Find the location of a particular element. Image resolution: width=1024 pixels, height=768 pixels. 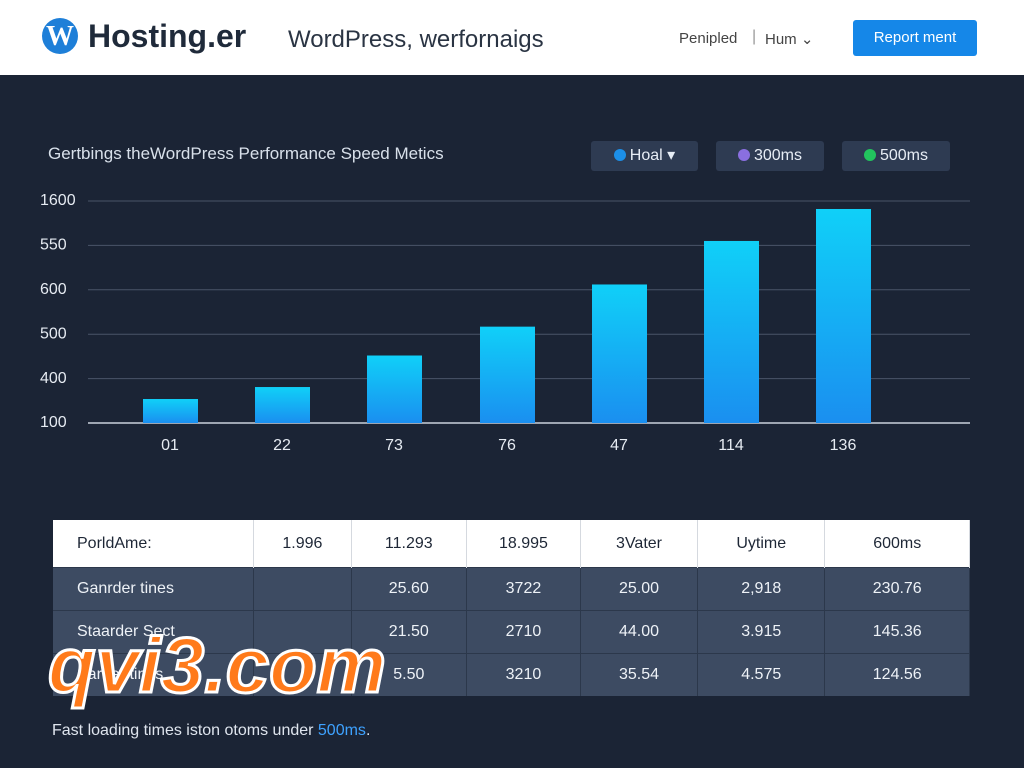

table-cell: 44.00 is located at coordinates (639, 632).